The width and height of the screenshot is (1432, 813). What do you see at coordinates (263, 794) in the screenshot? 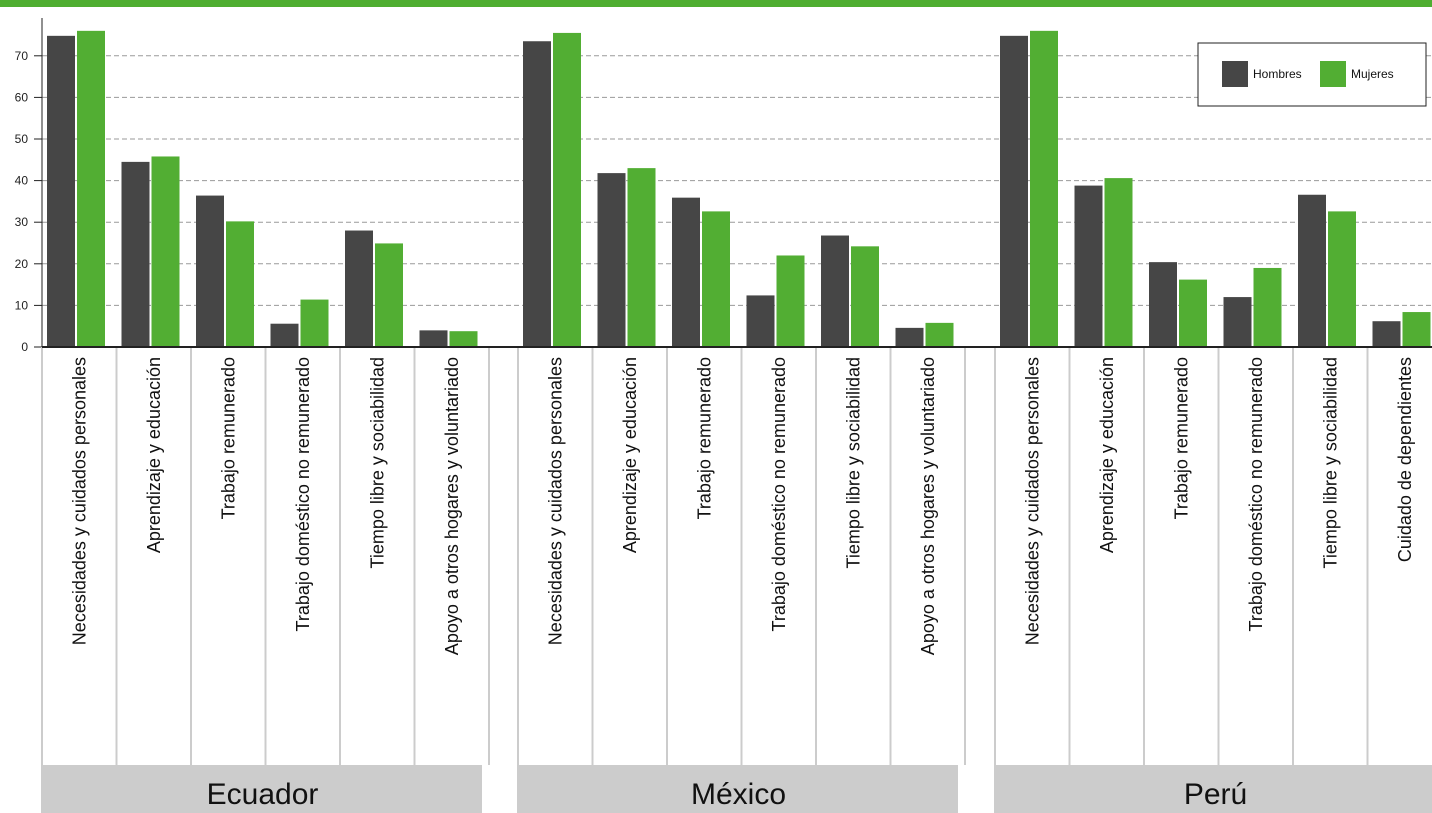
I see `country-label: Ecuador` at bounding box center [263, 794].